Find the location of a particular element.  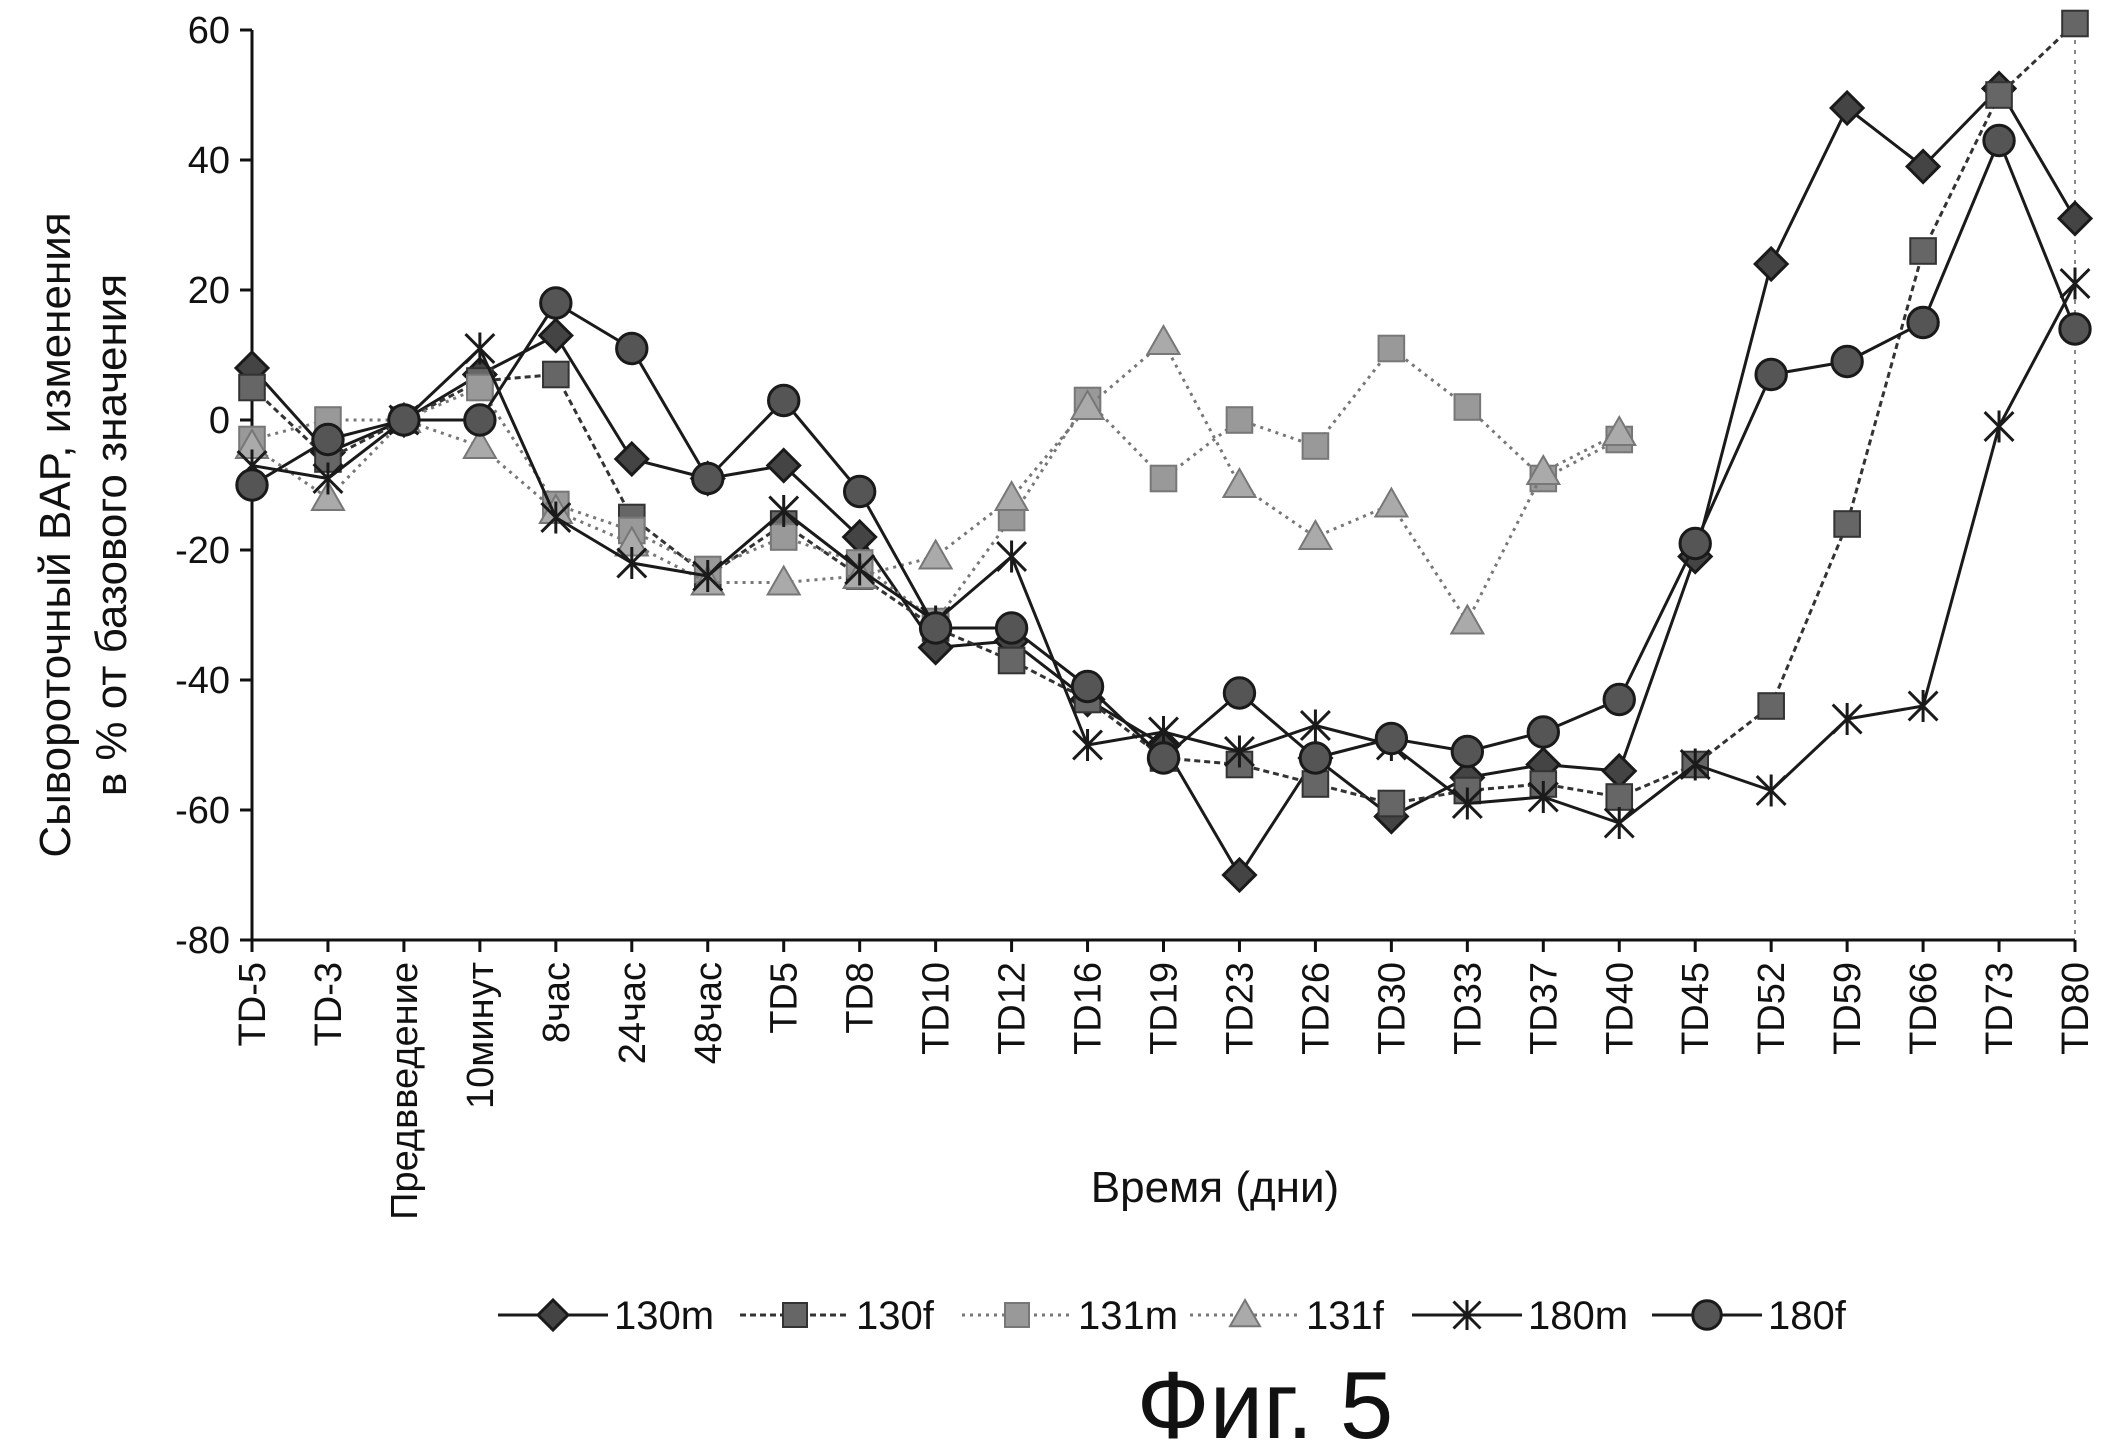

legend-label: 131m is located at coordinates (1128, 1316).